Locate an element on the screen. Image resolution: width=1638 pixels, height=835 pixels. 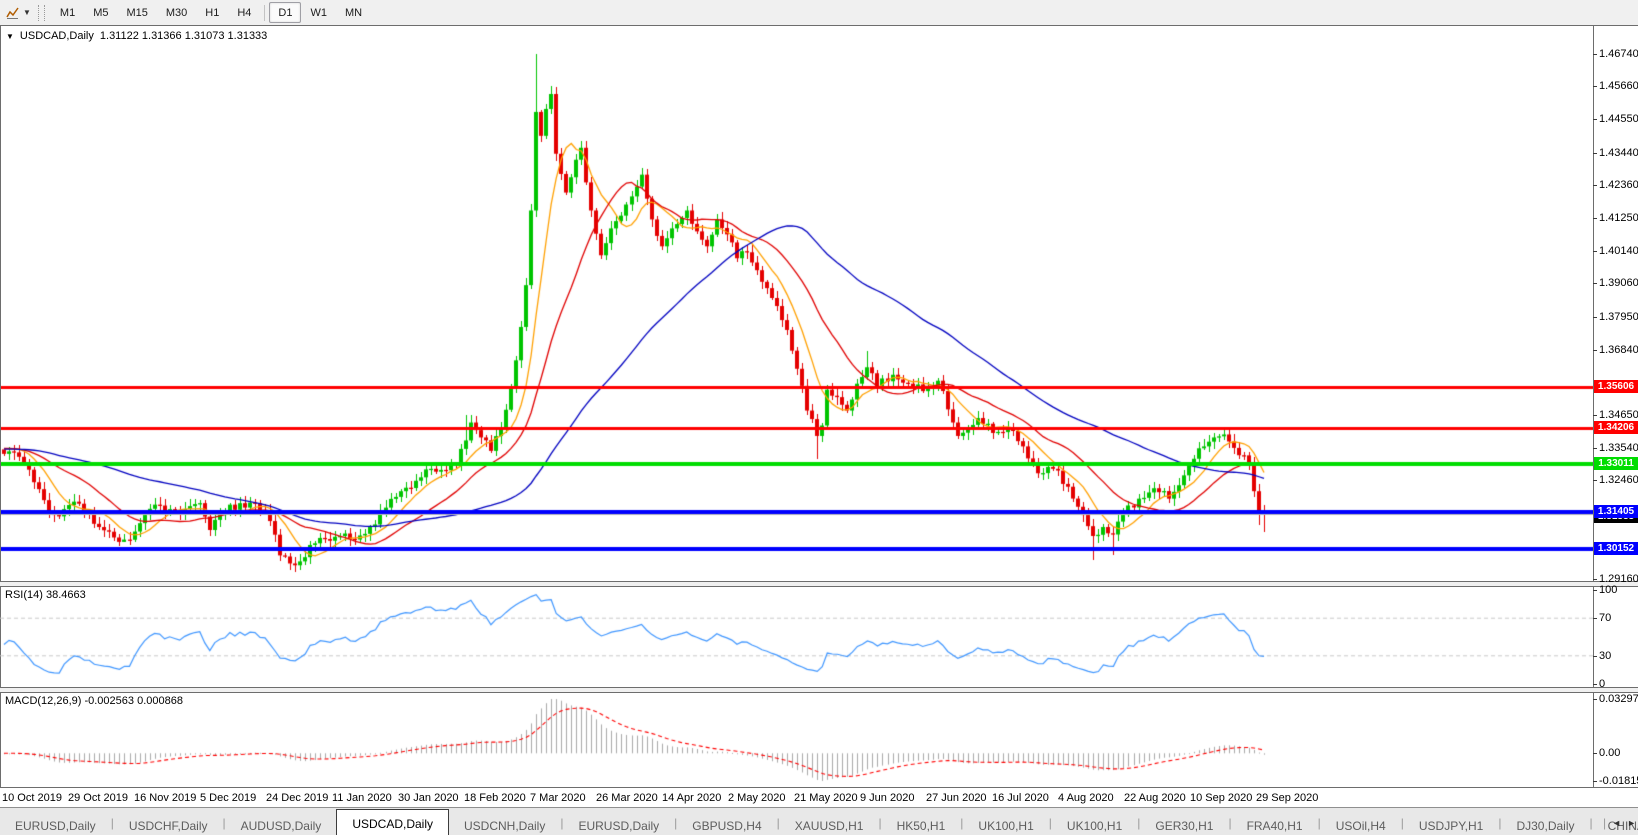
timeframe-button-m5: M5 is located at coordinates (101, 12).